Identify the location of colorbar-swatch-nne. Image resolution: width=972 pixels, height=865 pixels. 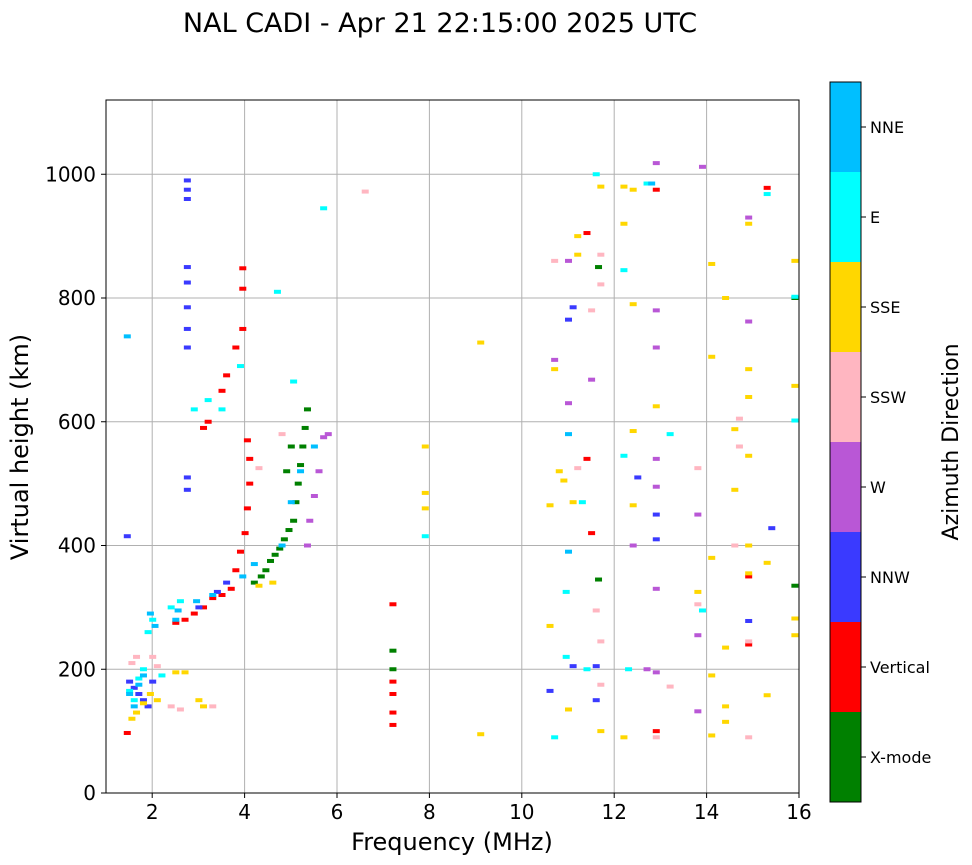
(845, 127).